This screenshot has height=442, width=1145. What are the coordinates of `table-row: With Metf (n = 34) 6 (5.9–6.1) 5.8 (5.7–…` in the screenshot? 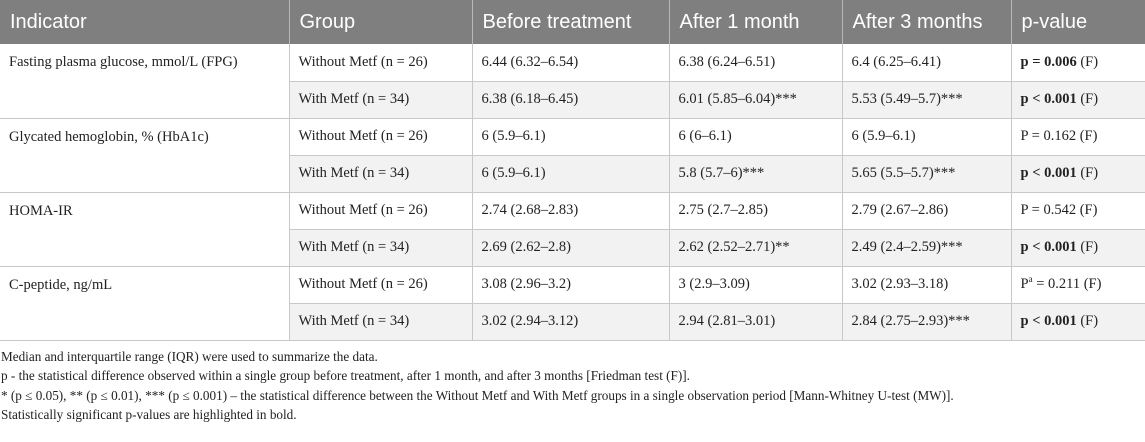 It's located at (572, 174).